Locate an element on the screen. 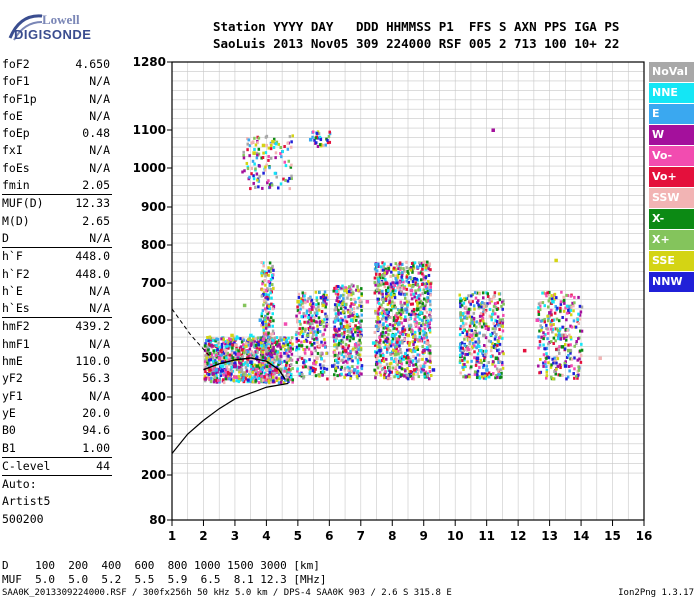  param-row: foF1 N/A is located at coordinates (57, 81).